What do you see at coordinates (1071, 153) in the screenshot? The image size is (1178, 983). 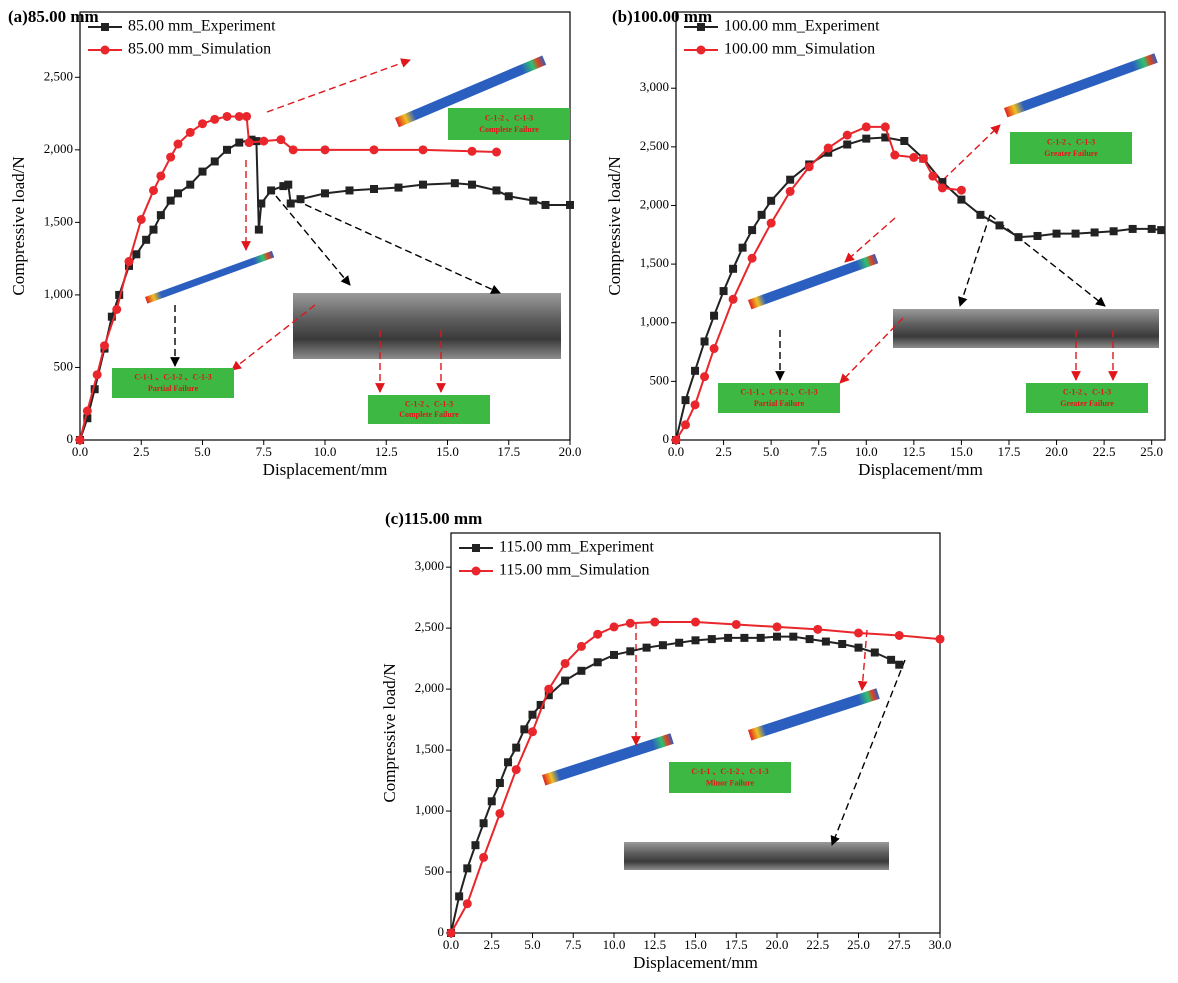 I see `annotation-text: Greater Failure` at bounding box center [1071, 153].